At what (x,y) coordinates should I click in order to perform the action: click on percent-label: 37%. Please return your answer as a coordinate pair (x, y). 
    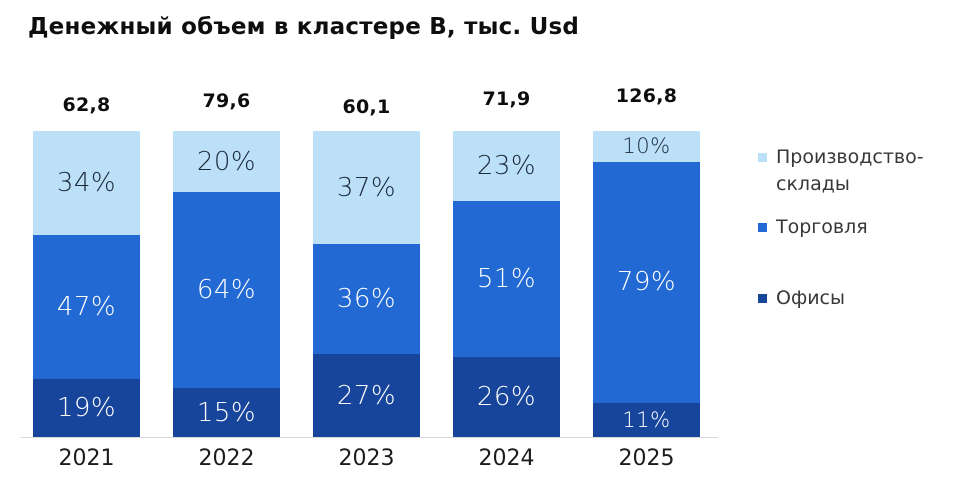
    Looking at the image, I should click on (366, 187).